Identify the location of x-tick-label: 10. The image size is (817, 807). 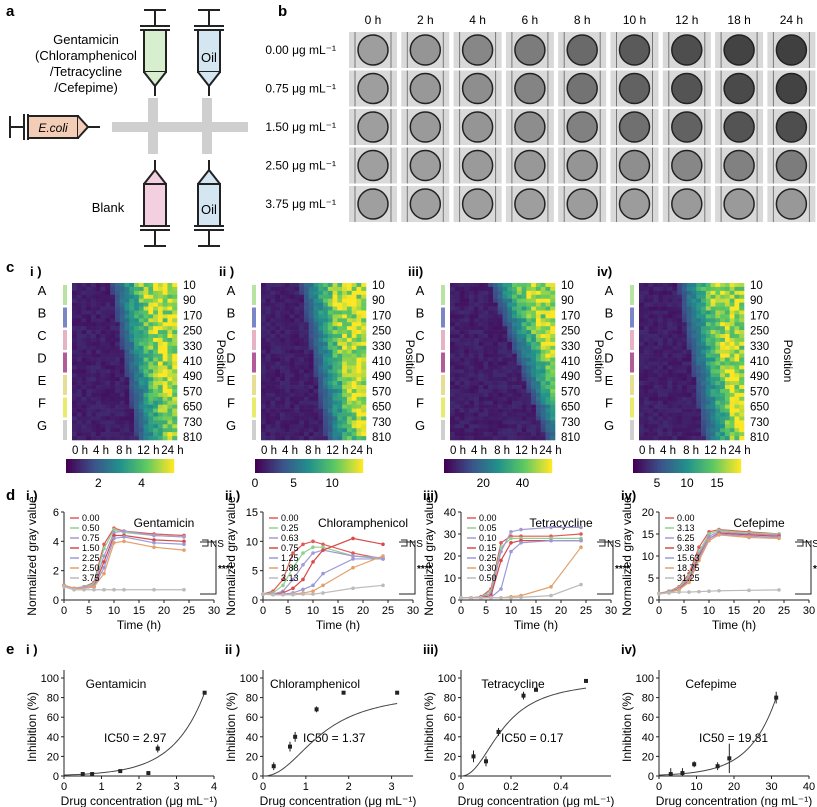
(511, 611).